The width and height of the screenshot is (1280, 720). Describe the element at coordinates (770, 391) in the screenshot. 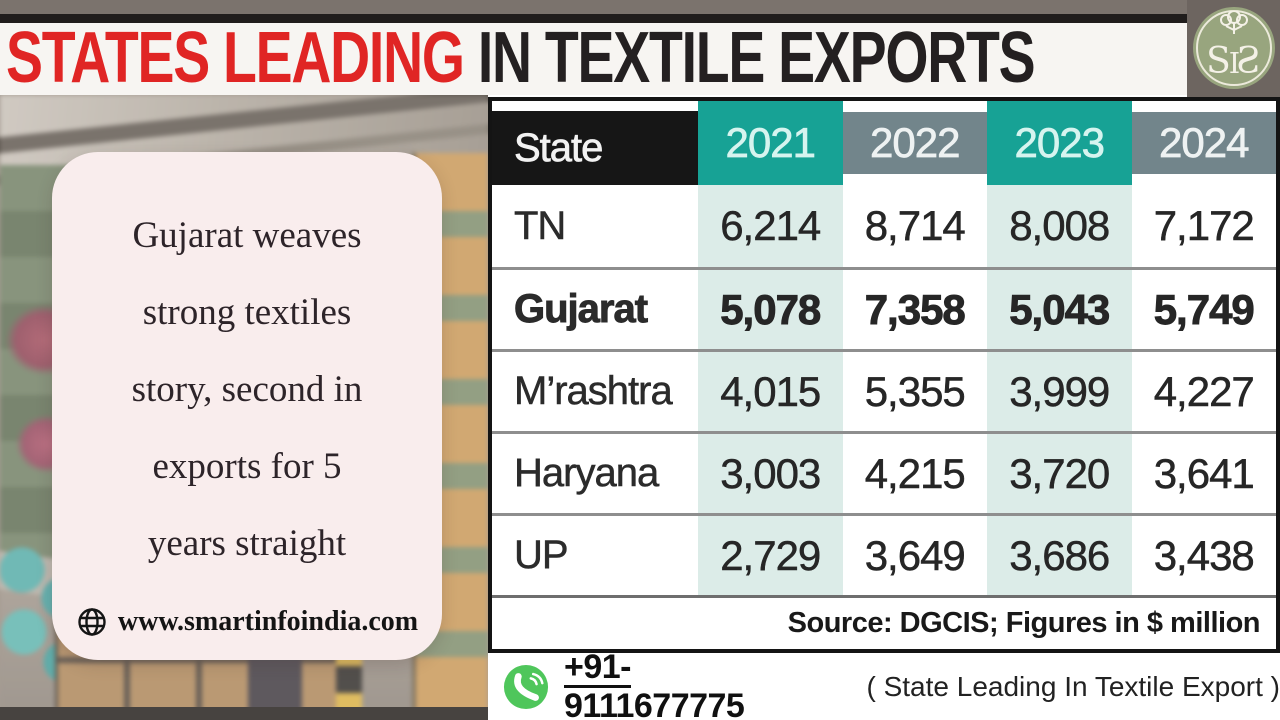

I see `value-cell: 4,015` at that location.